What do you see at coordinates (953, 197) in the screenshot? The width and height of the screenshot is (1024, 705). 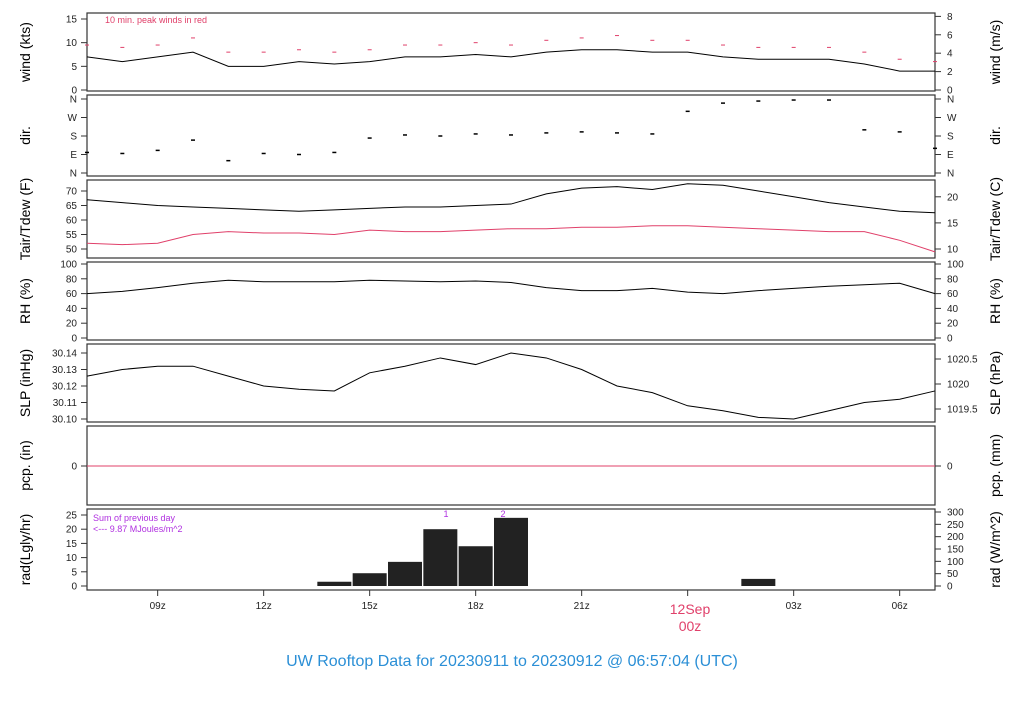 I see `temp-ytick-right-label: 20` at bounding box center [953, 197].